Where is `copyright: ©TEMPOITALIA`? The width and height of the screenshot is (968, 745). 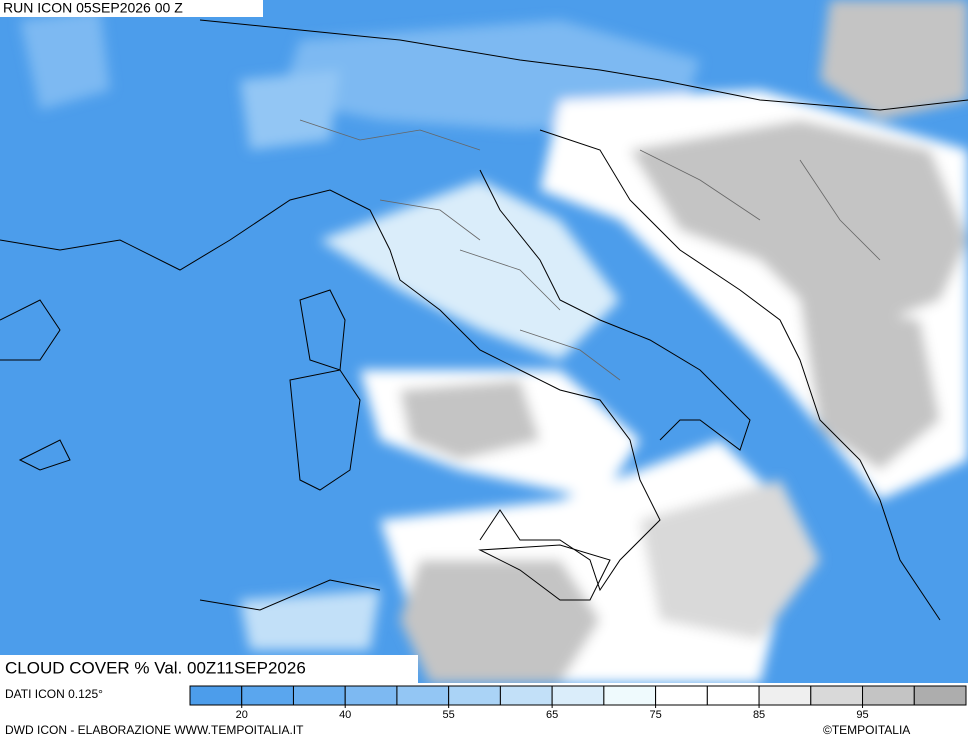 copyright: ©TEMPOITALIA is located at coordinates (866, 730).